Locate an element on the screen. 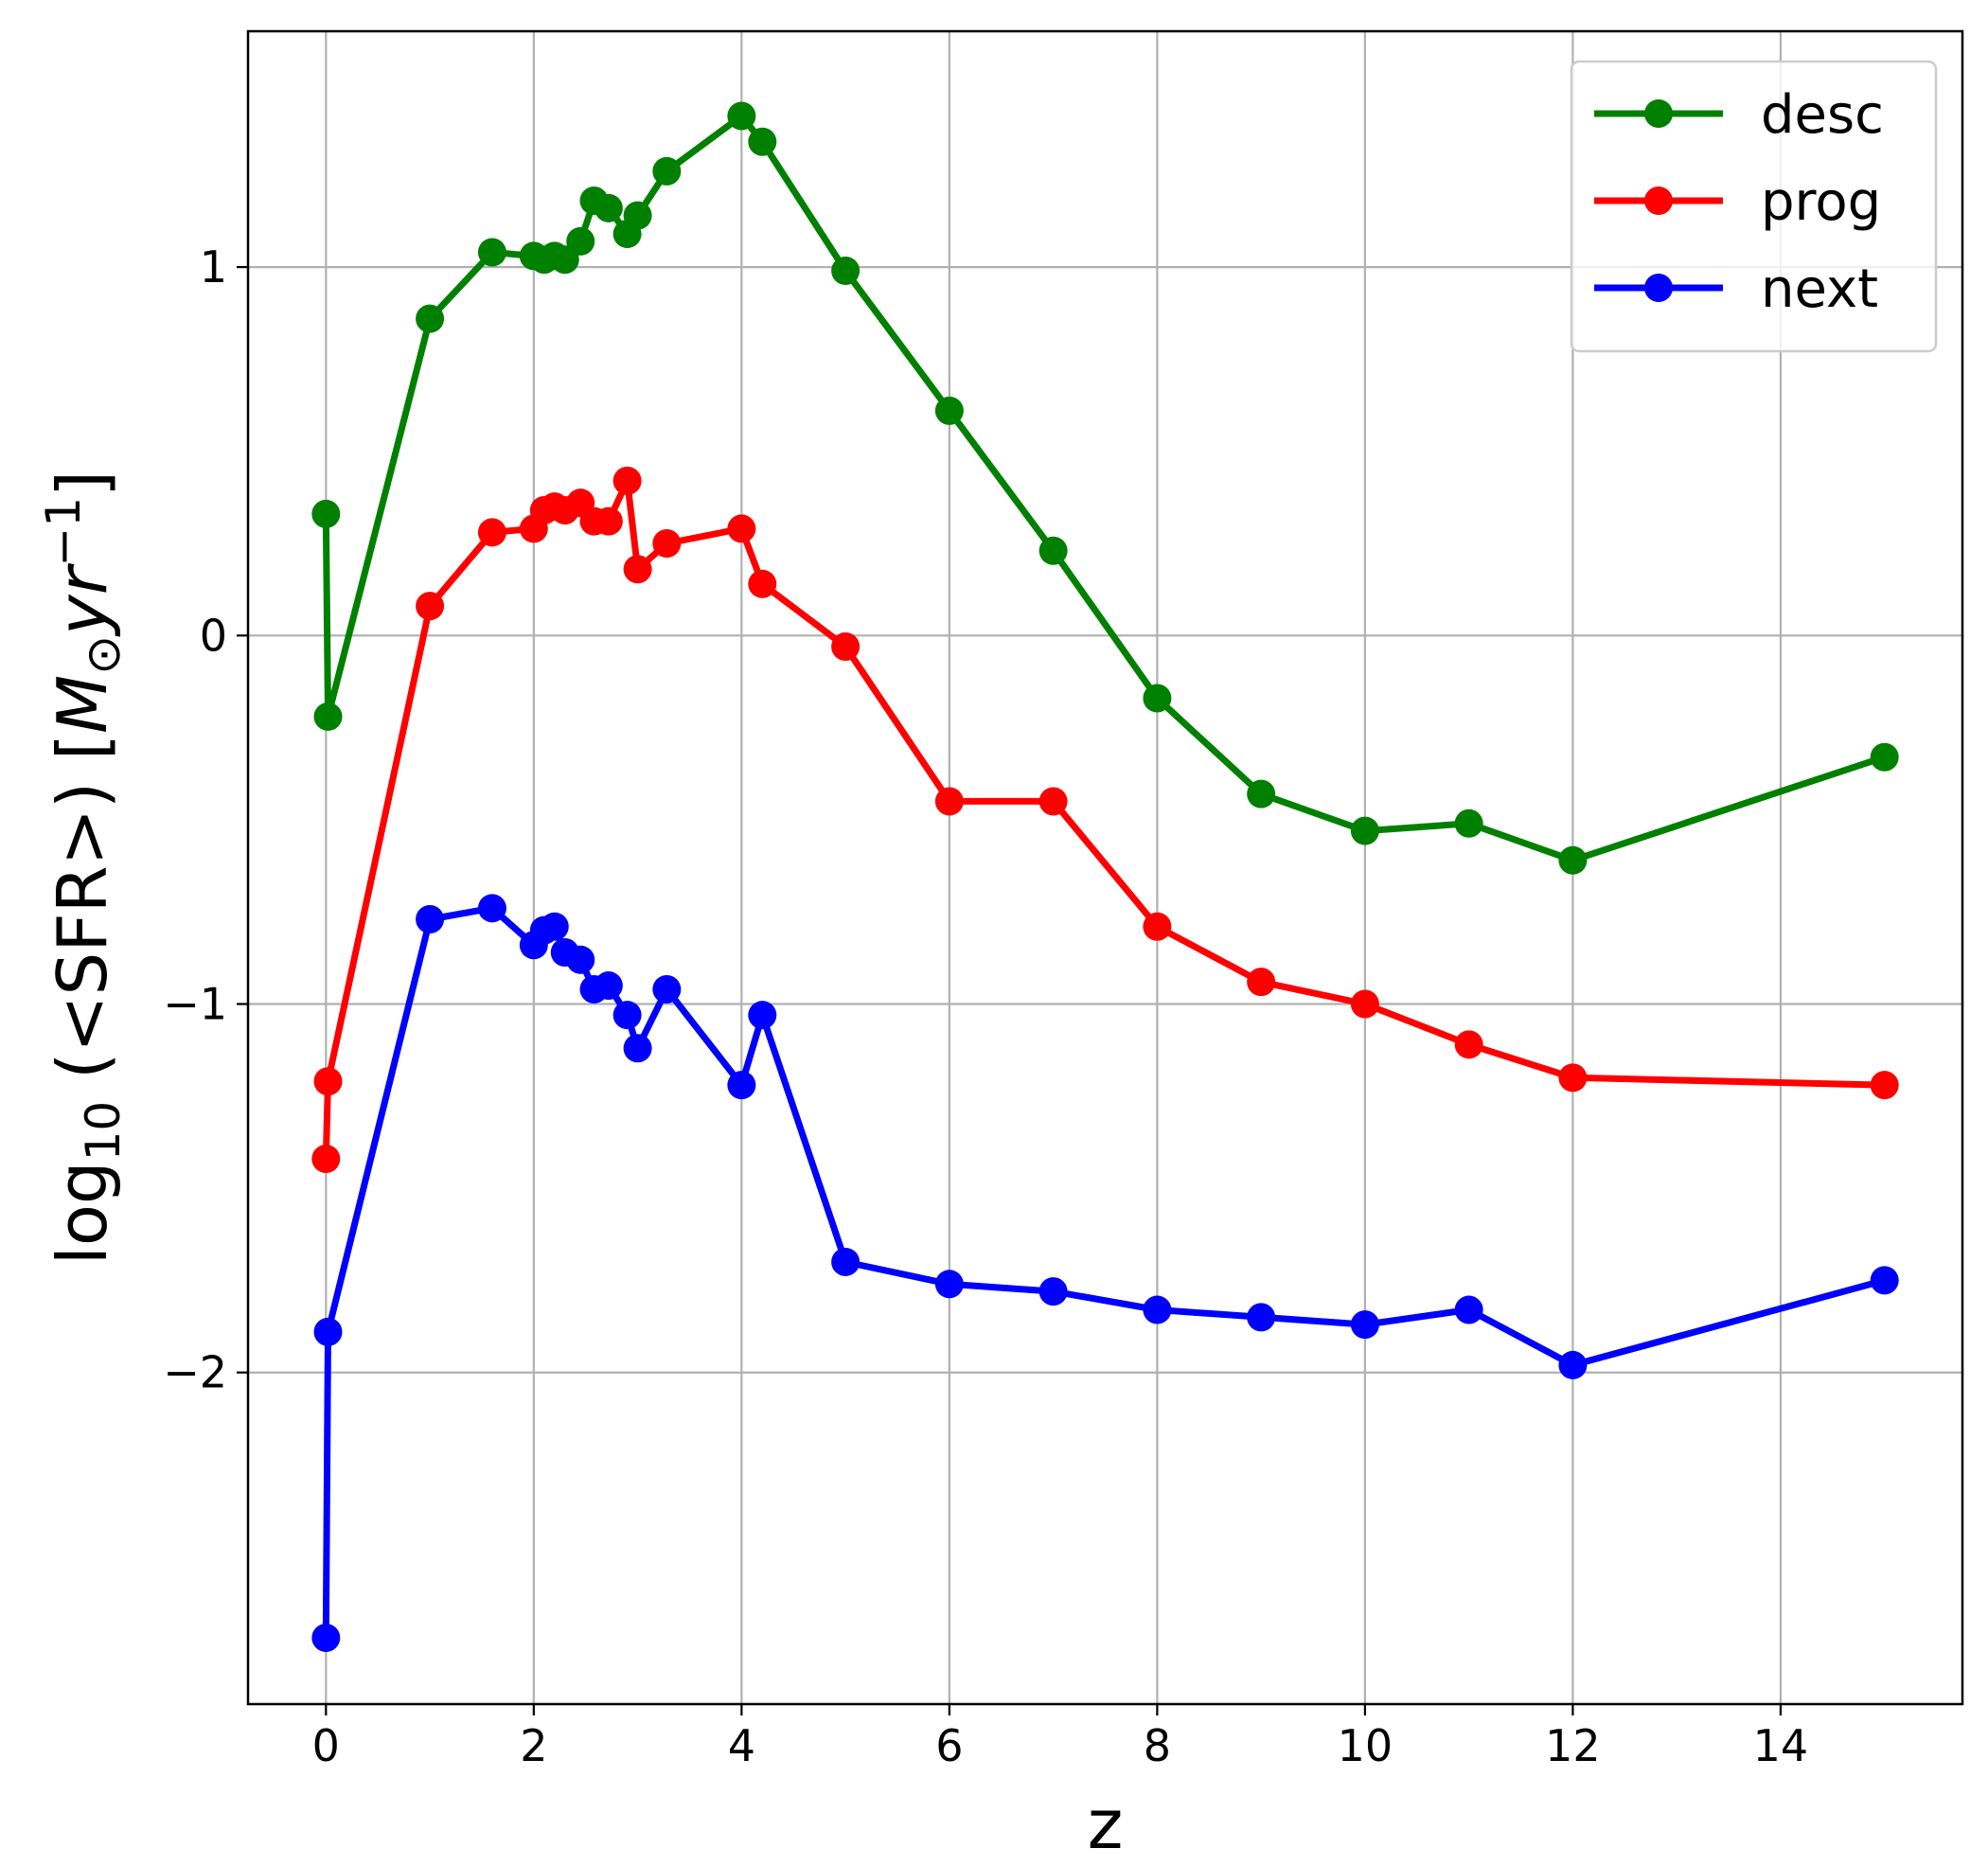  y-axis-label: log10 (<SFR>) [M⊙yr−1] is located at coordinates (83, 868).